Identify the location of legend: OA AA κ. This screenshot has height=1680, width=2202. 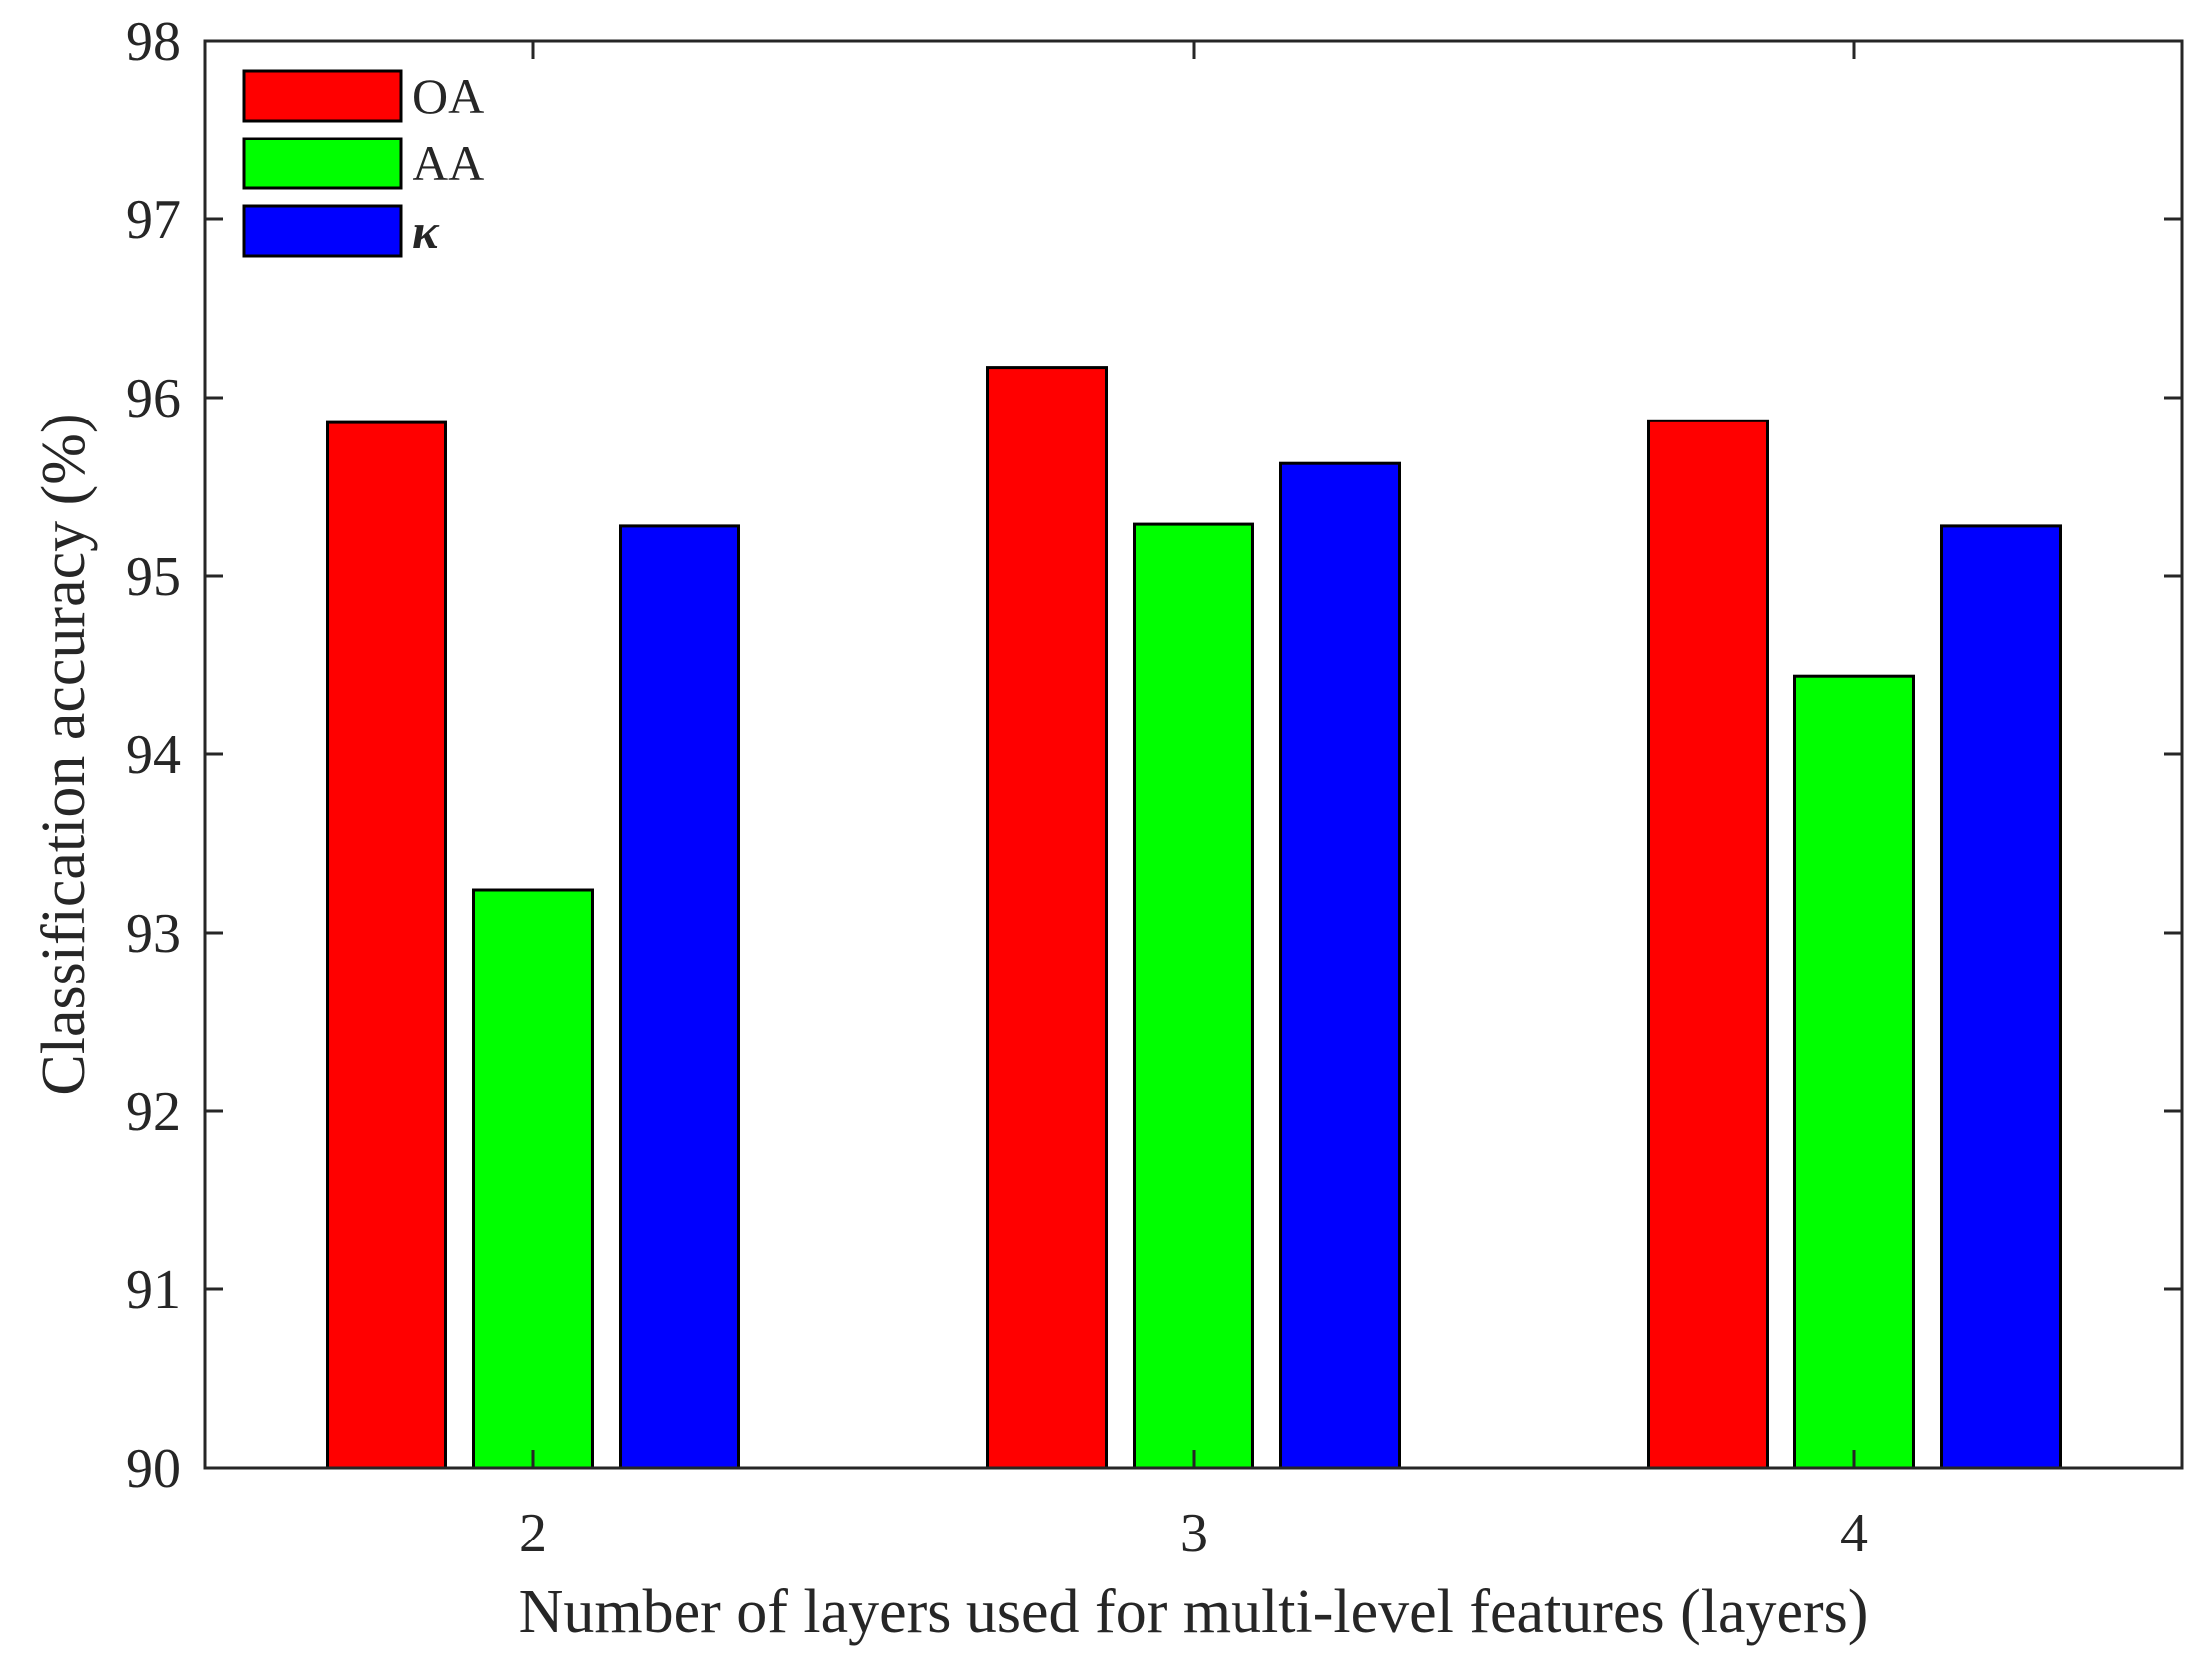
(363, 163).